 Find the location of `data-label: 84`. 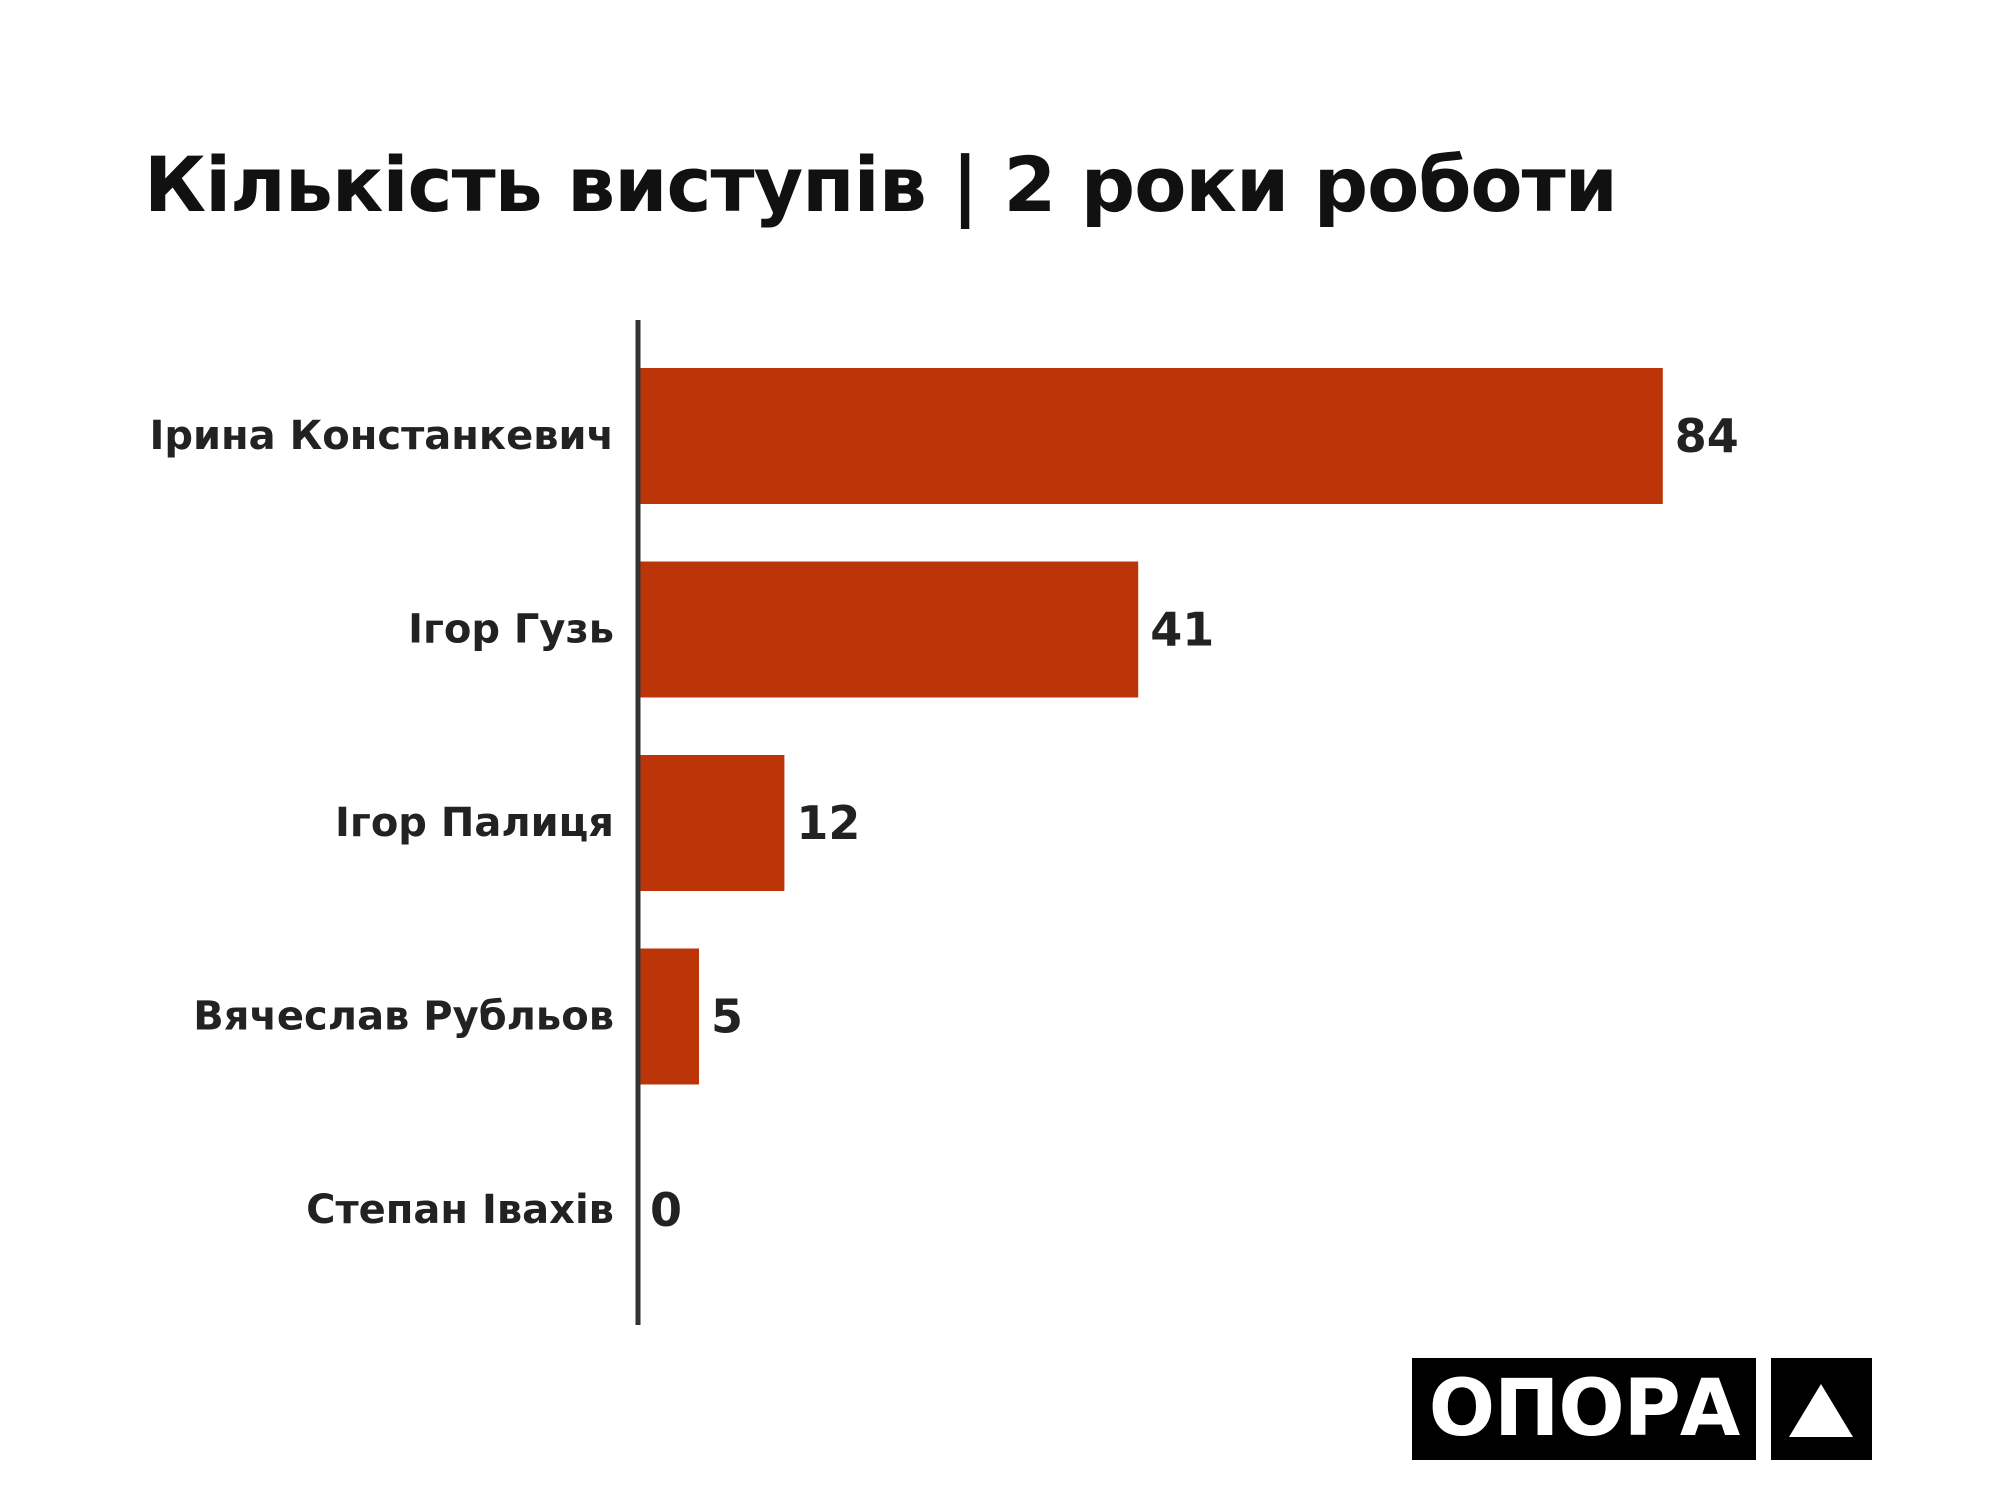

data-label: 84 is located at coordinates (1707, 436).